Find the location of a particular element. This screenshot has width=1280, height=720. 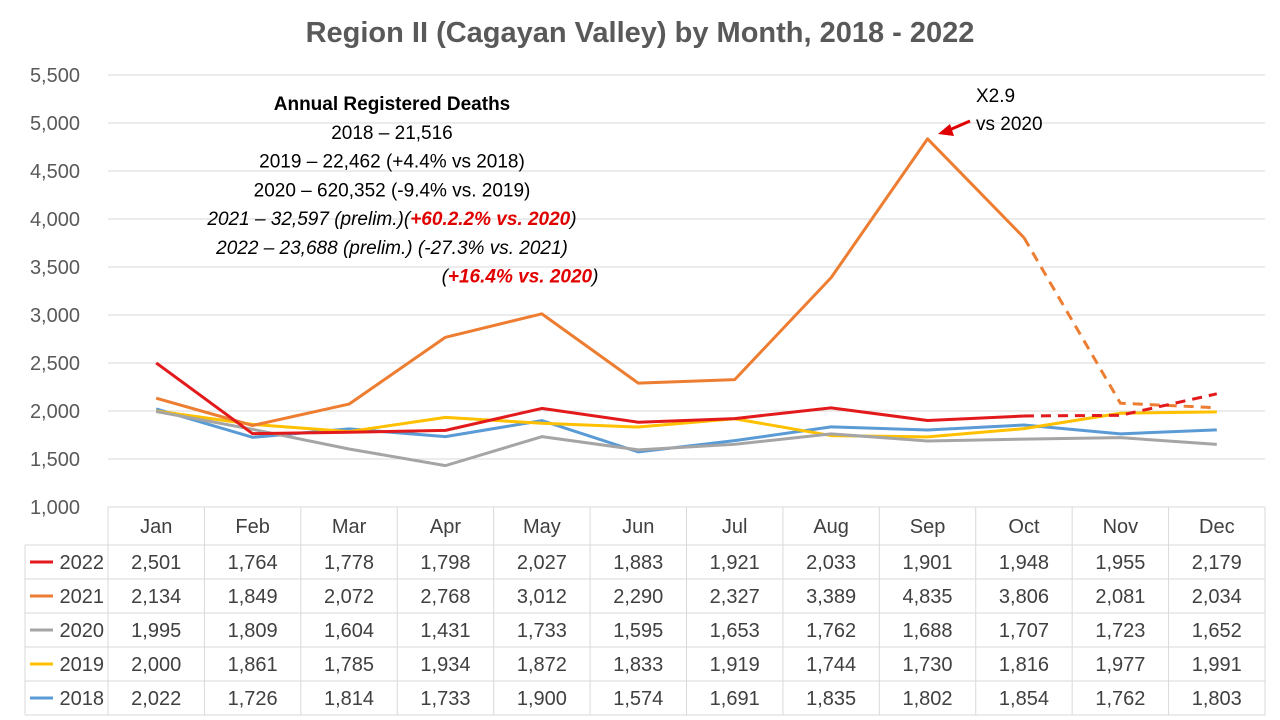

data-label: 1,574 is located at coordinates (638, 699).